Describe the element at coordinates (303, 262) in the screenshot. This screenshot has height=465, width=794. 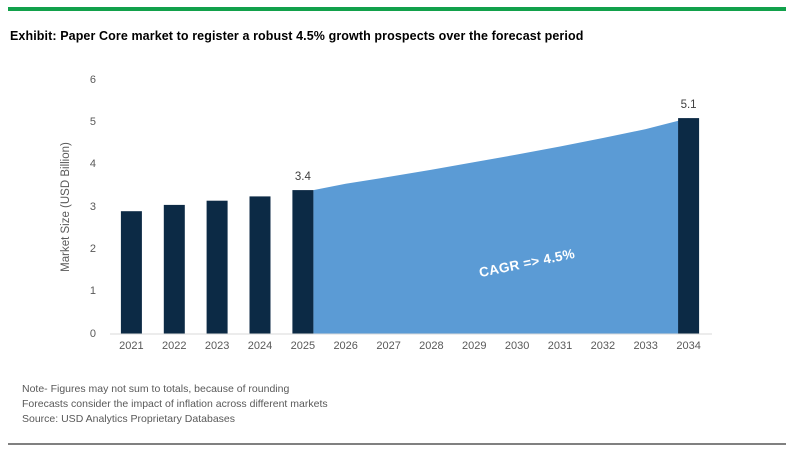
I see `bar-2025` at that location.